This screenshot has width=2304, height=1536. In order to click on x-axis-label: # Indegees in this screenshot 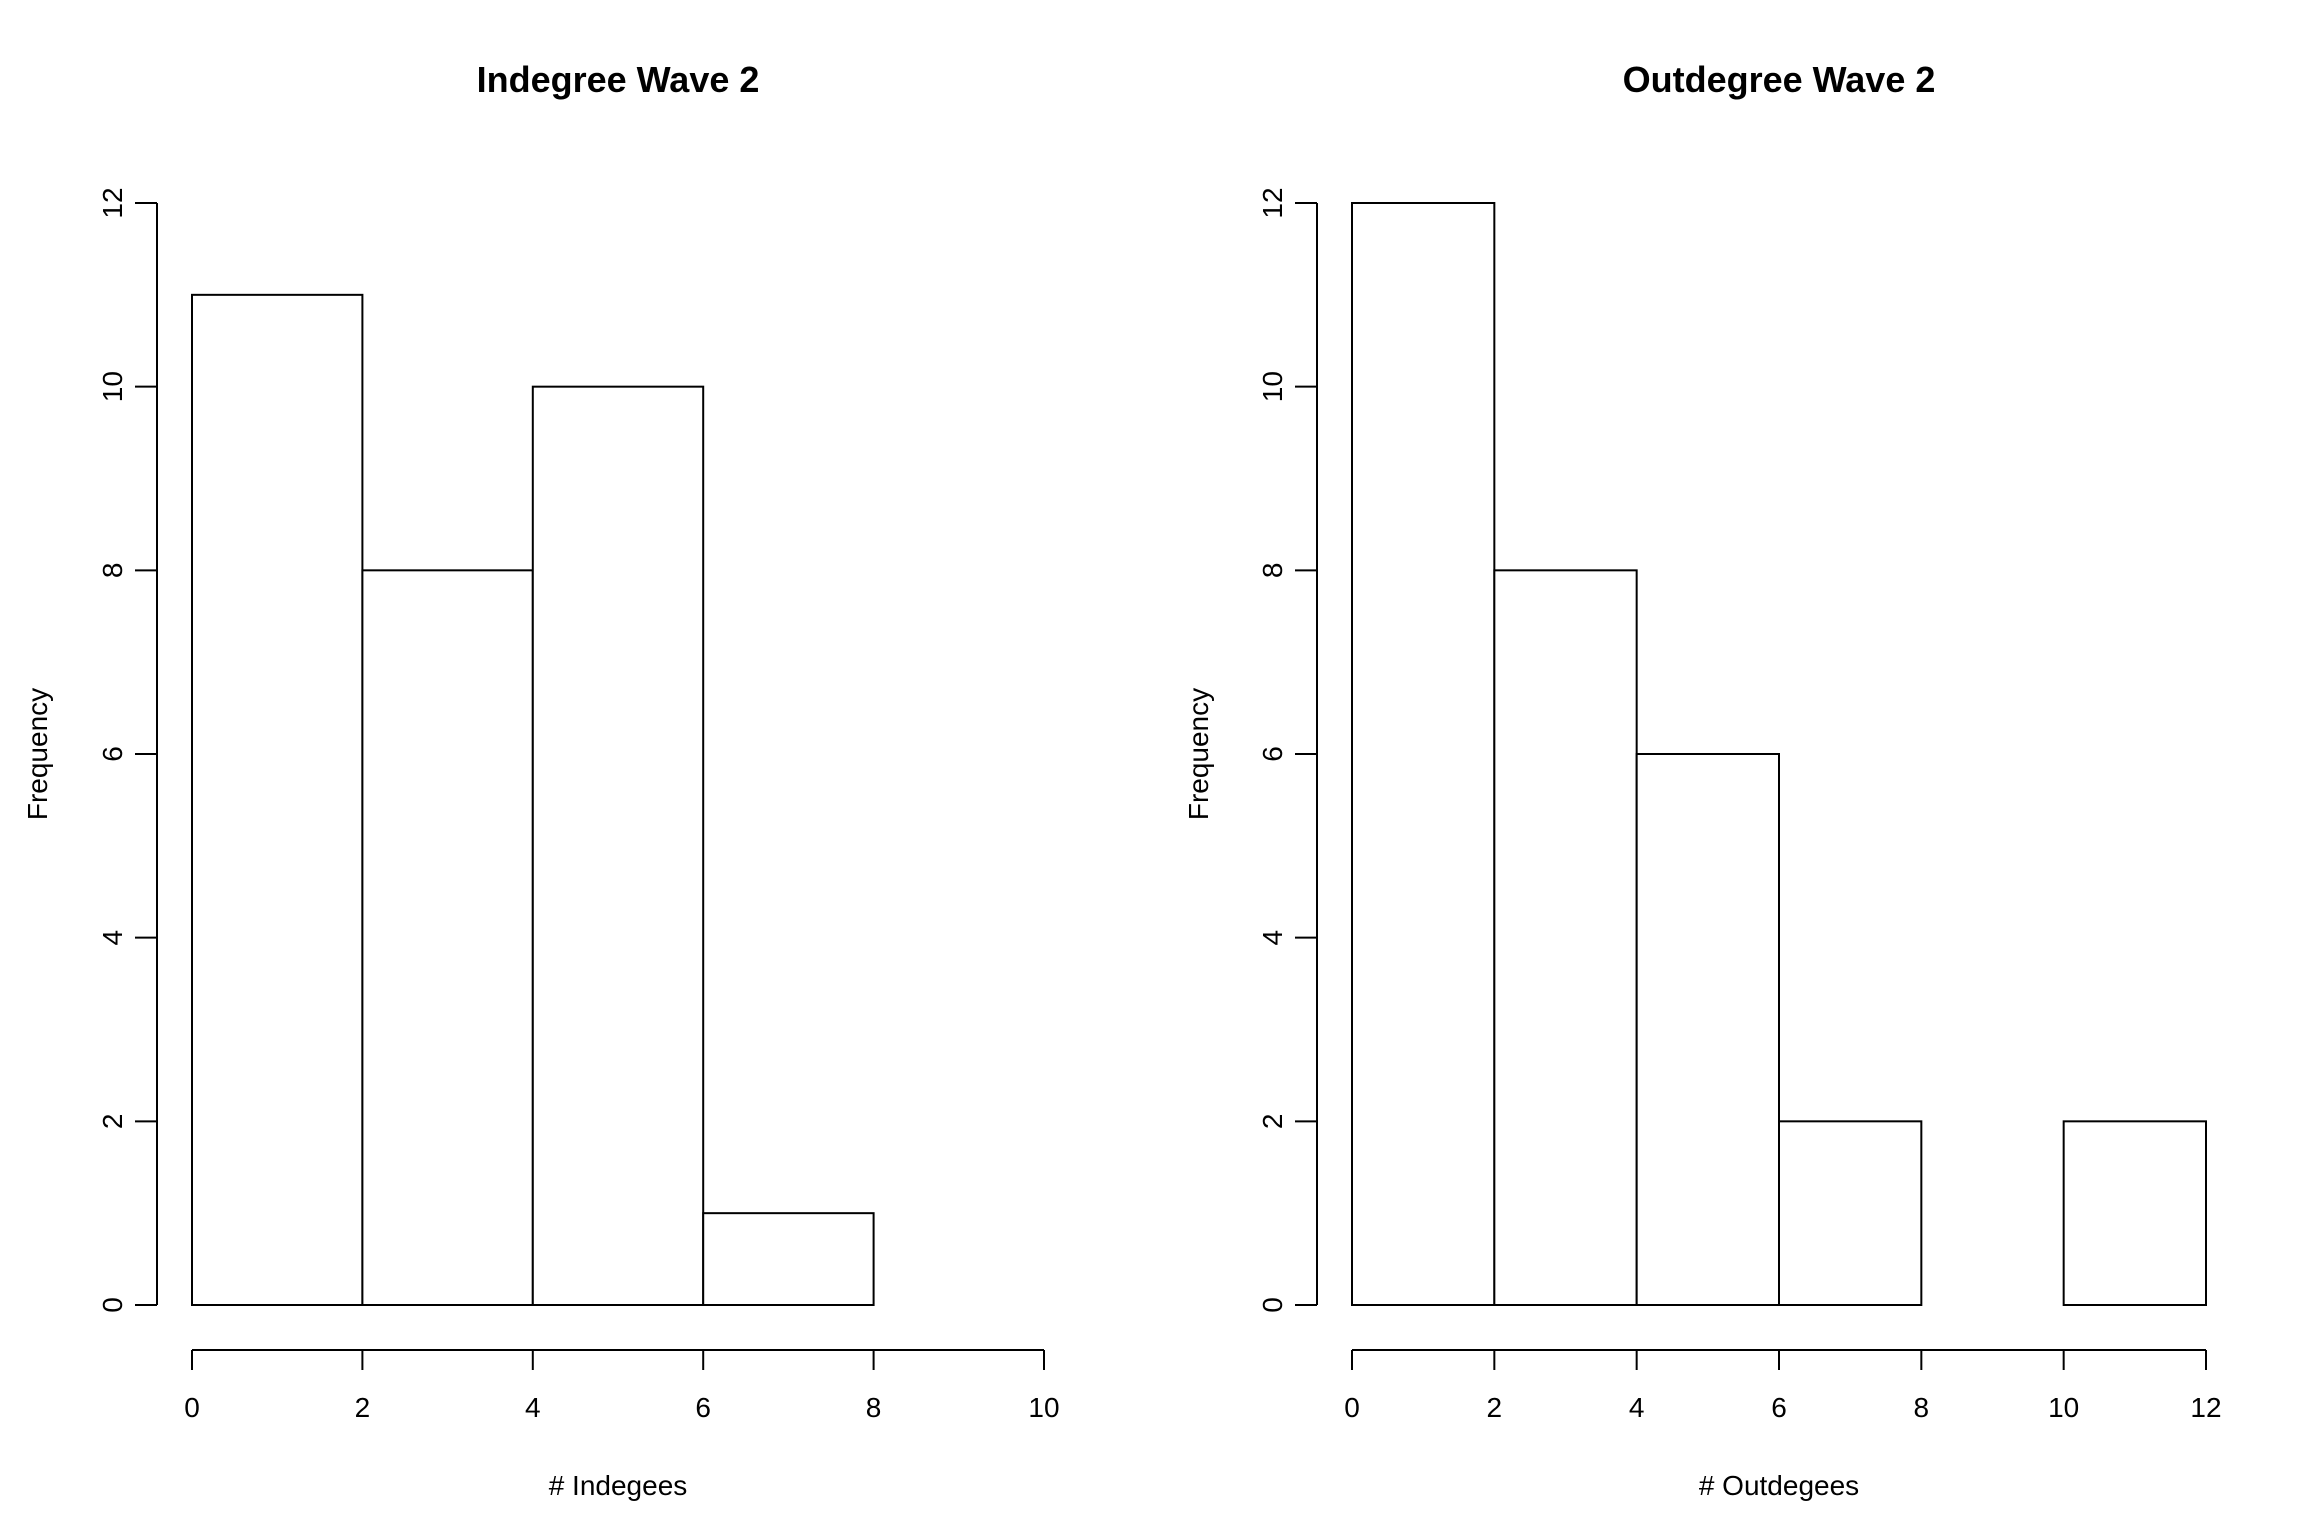, I will do `click(618, 1485)`.